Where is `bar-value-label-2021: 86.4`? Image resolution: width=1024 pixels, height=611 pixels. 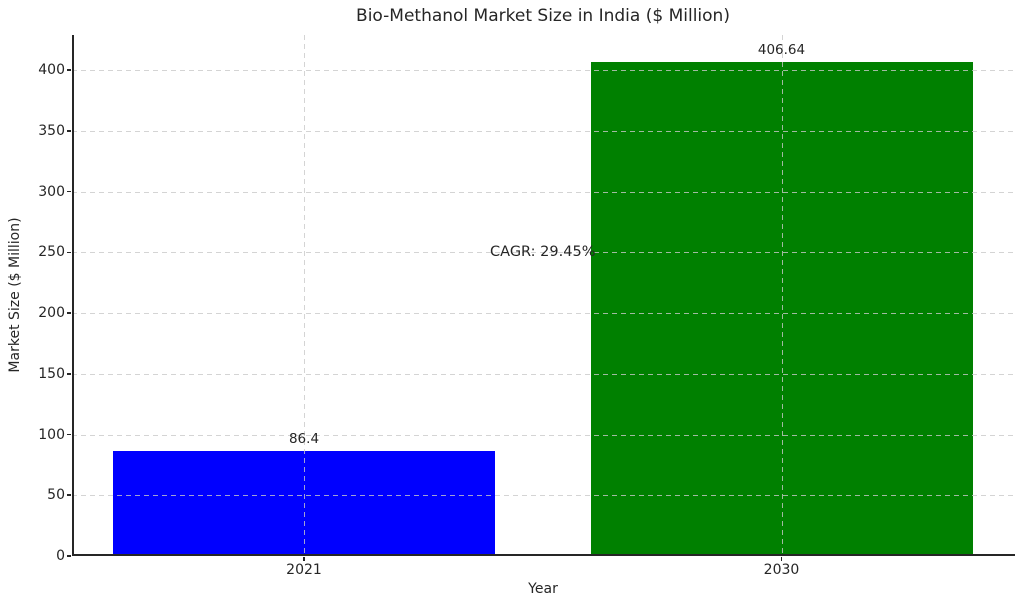
bar-value-label-2021: 86.4 is located at coordinates (304, 439).